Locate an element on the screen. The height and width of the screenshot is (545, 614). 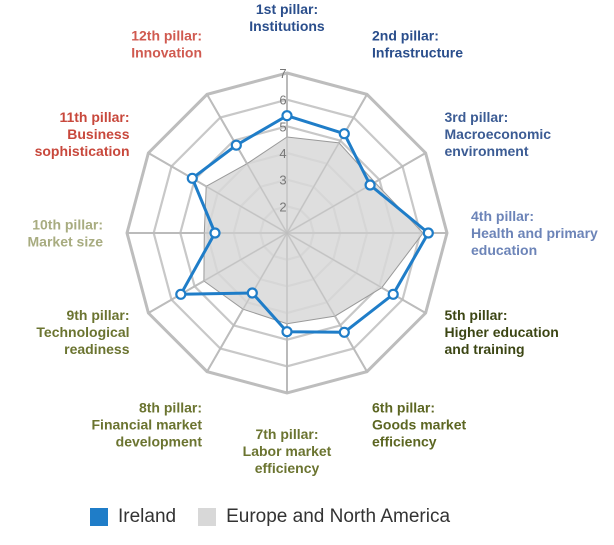
axis-label-line: Goods market is located at coordinates (419, 425).